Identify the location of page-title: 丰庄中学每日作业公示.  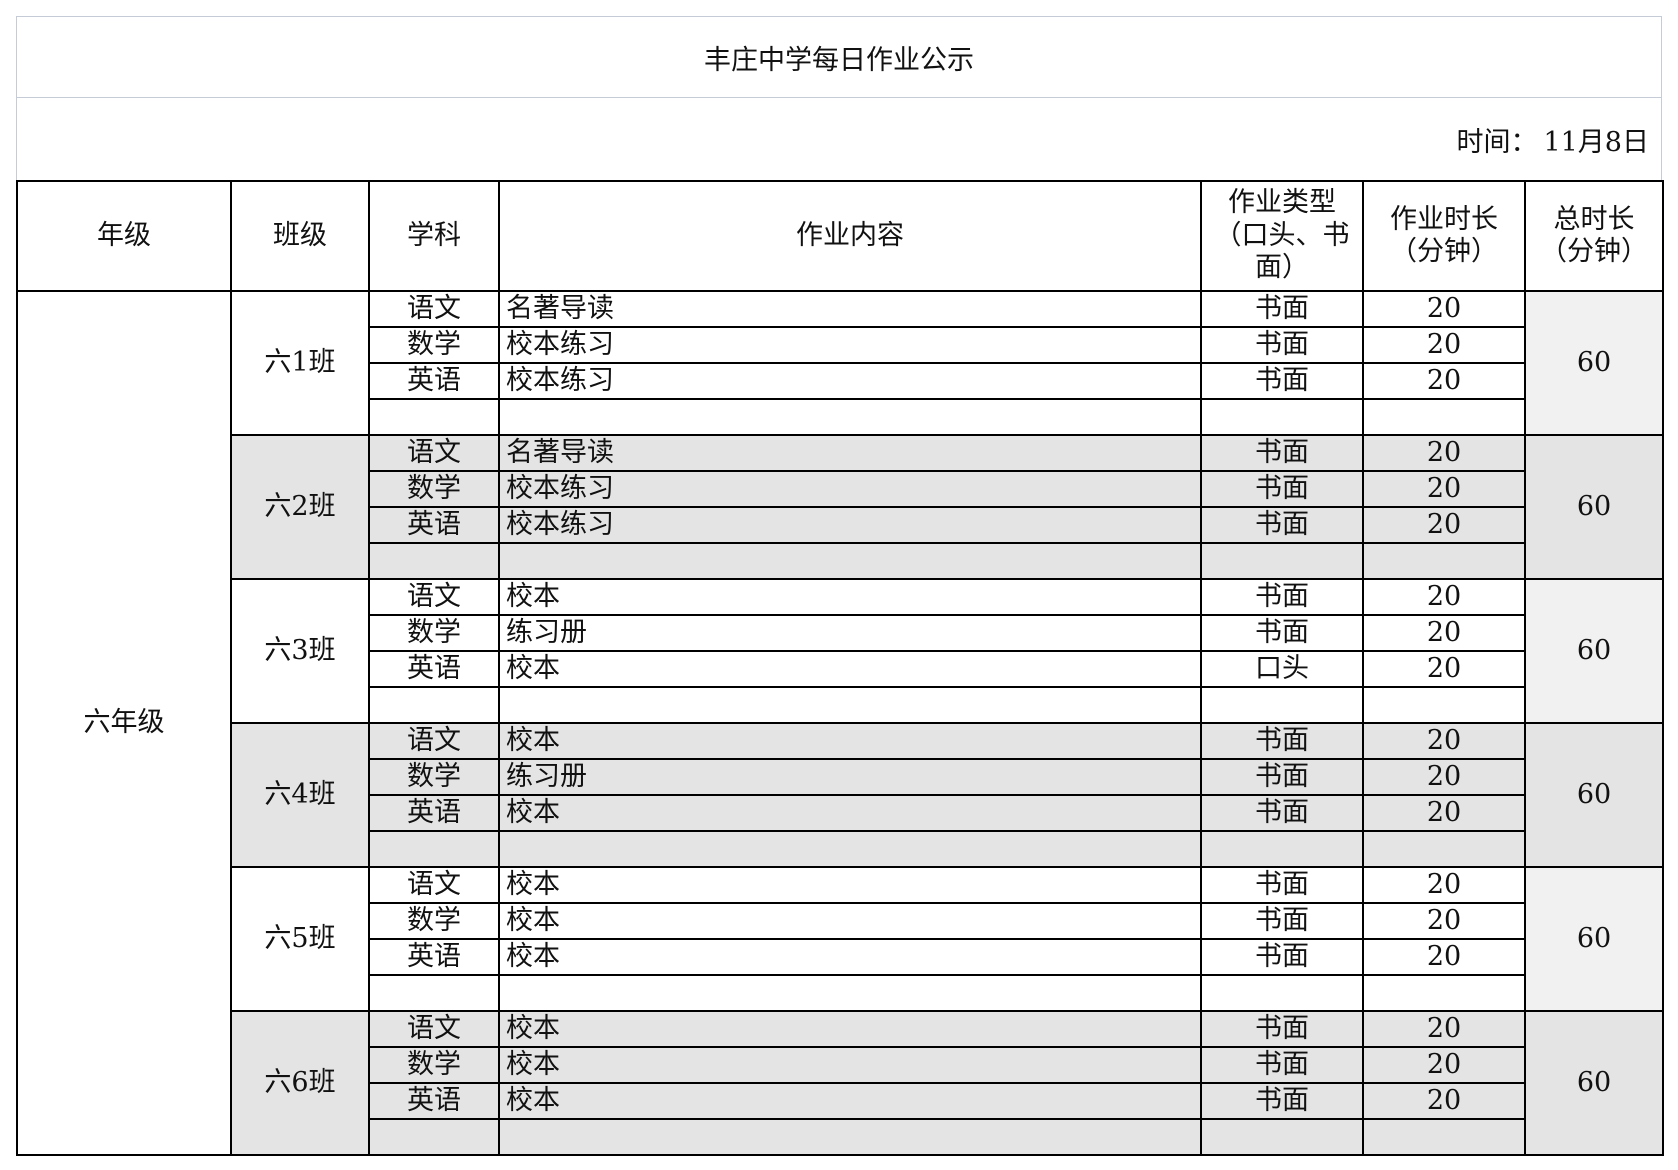
(839, 60).